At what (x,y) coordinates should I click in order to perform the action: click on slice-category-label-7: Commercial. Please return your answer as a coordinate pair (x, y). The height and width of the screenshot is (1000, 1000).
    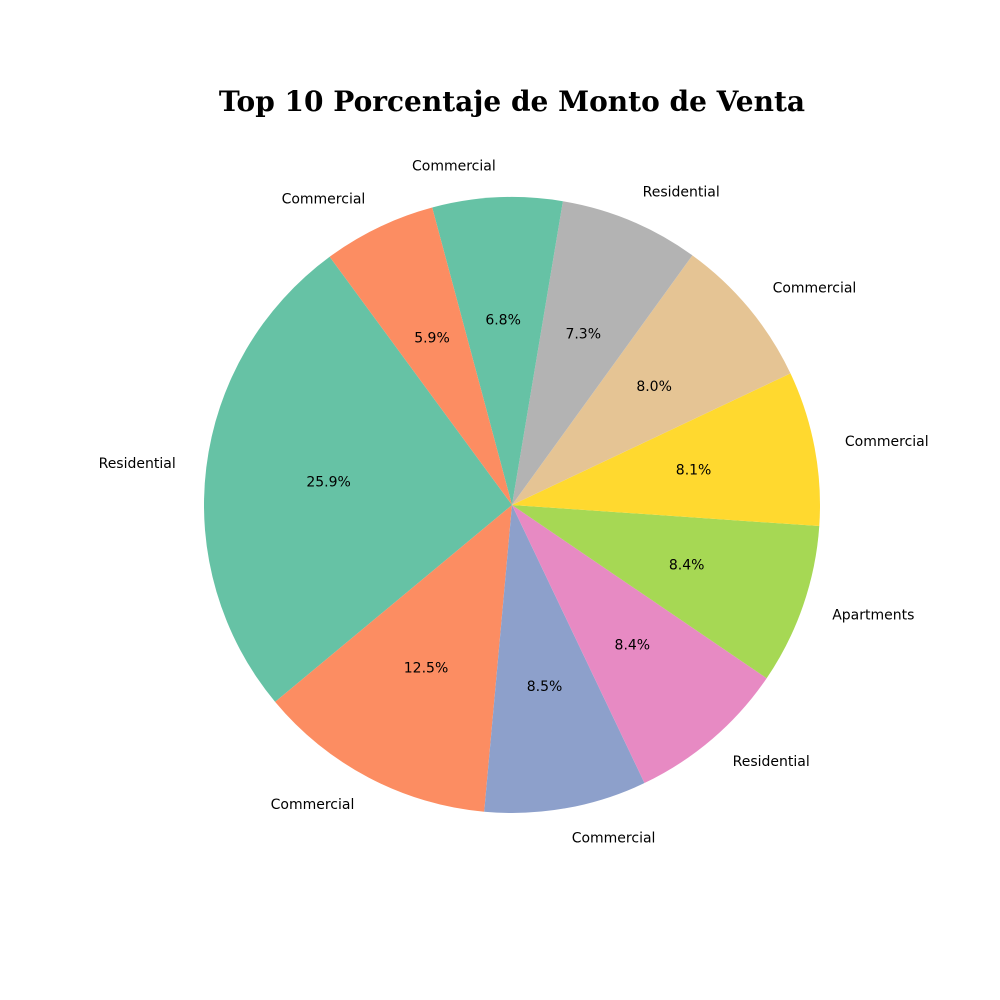
    Looking at the image, I should click on (815, 288).